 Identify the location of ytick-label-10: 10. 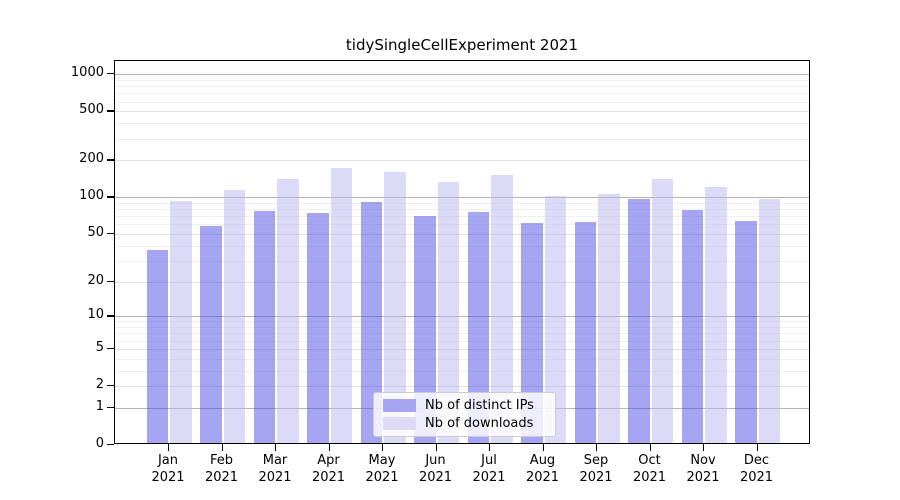
(95, 315).